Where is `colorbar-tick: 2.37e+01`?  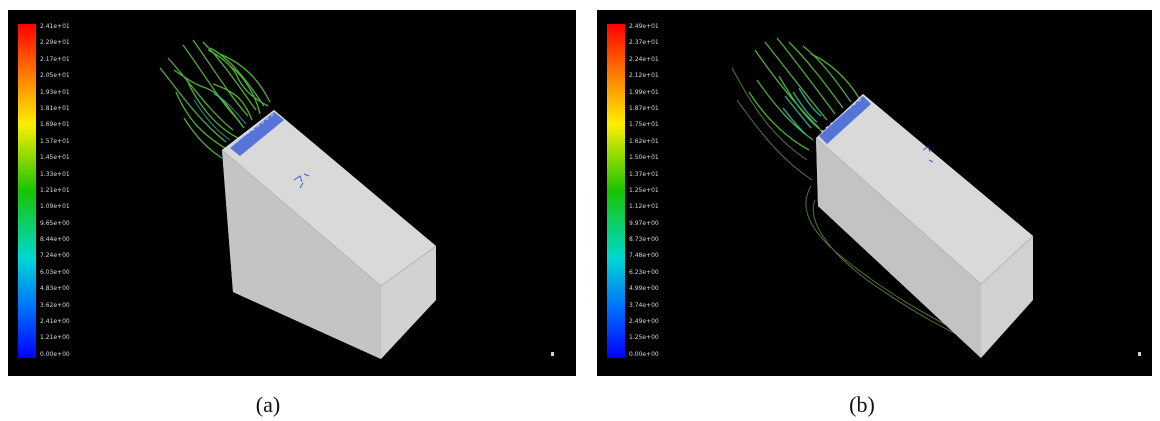
colorbar-tick: 2.37e+01 is located at coordinates (644, 43).